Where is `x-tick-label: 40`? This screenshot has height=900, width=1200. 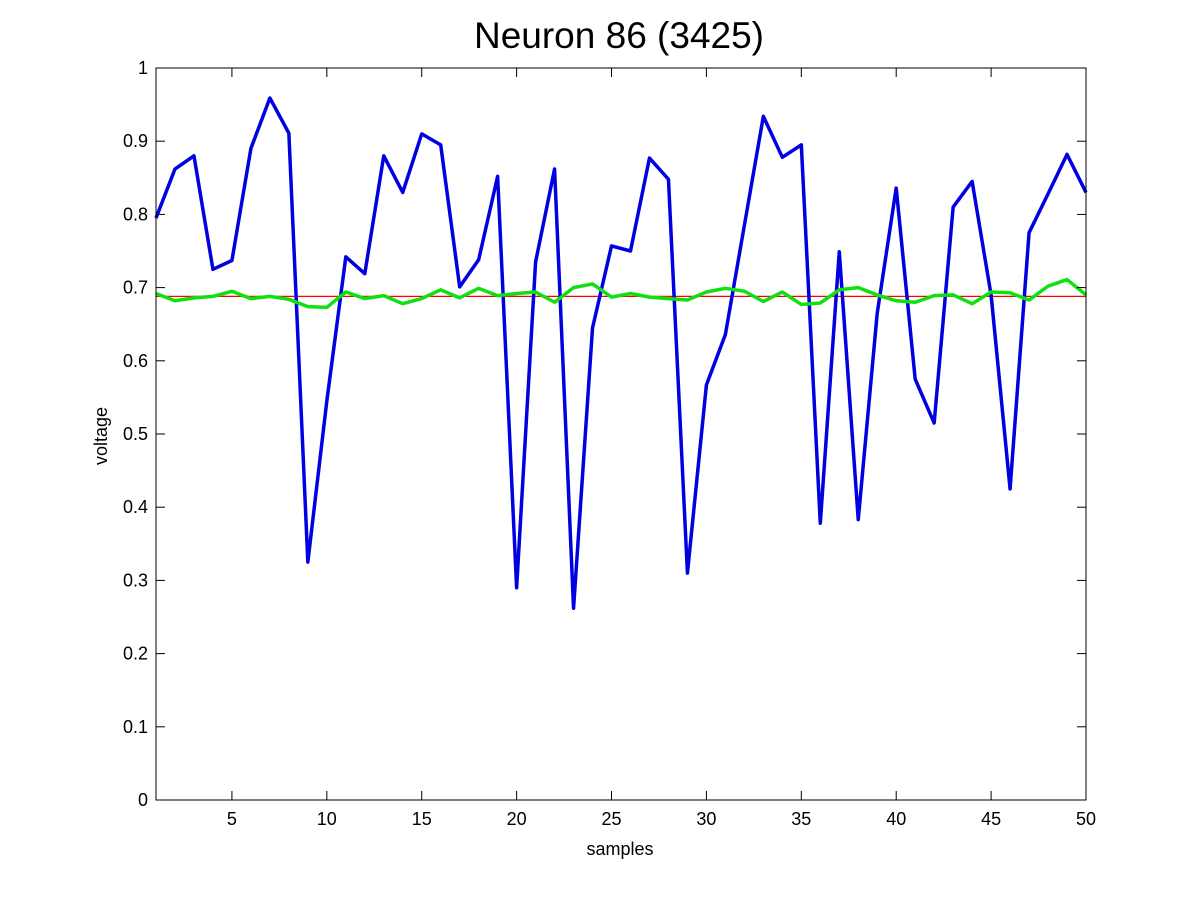 x-tick-label: 40 is located at coordinates (896, 819).